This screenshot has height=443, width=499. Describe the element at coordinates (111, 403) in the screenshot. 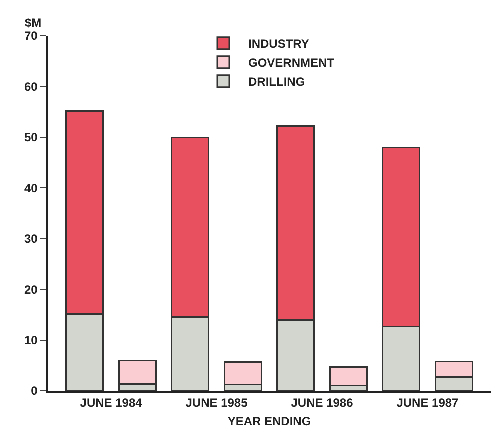

I see `x-tick-label: JUNE 1984` at that location.